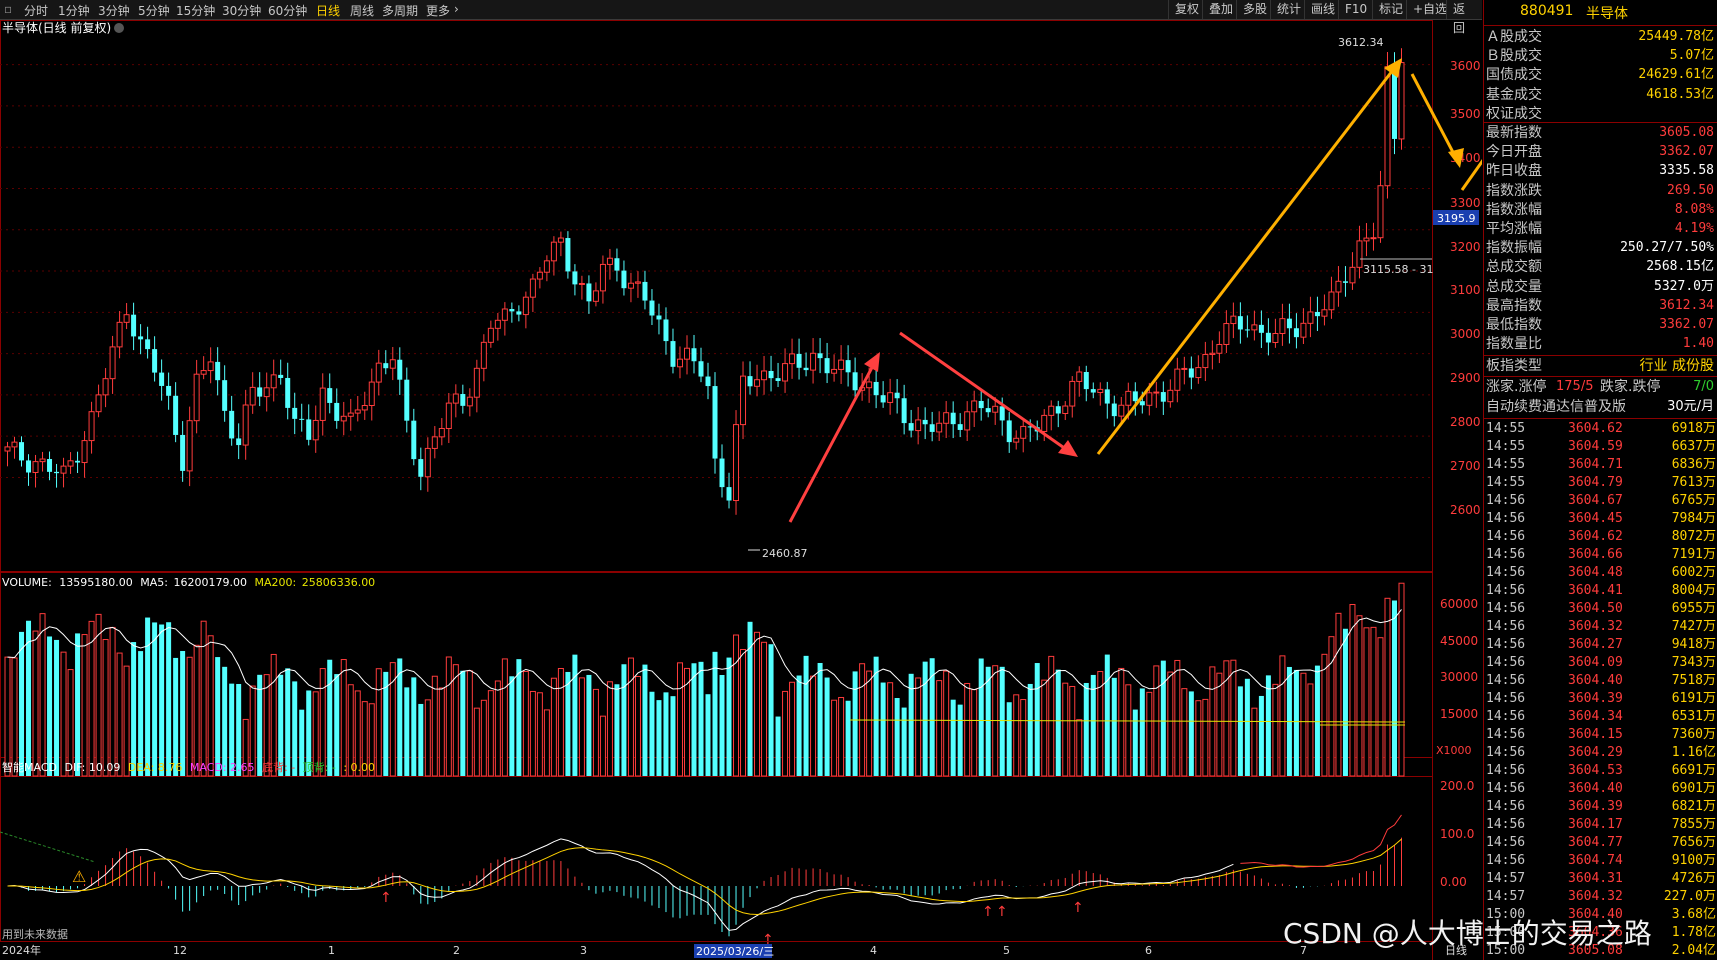  Describe the element at coordinates (1601, 789) in the screenshot. I see `tick-row: 14:56 3604.40 6901万` at that location.